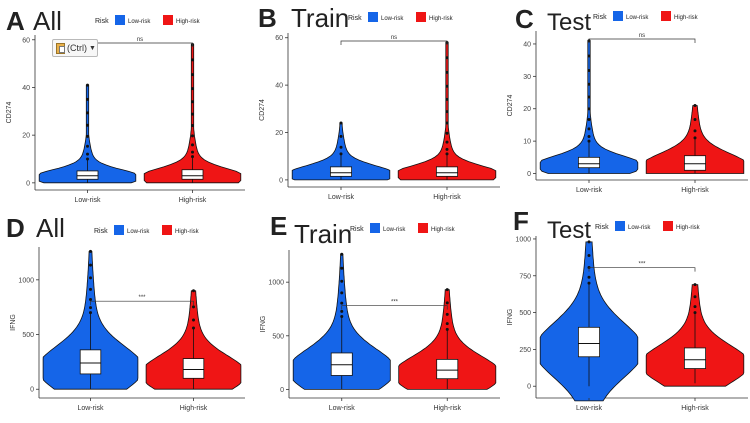  I want to click on panel-letter: B, so click(267, 18).